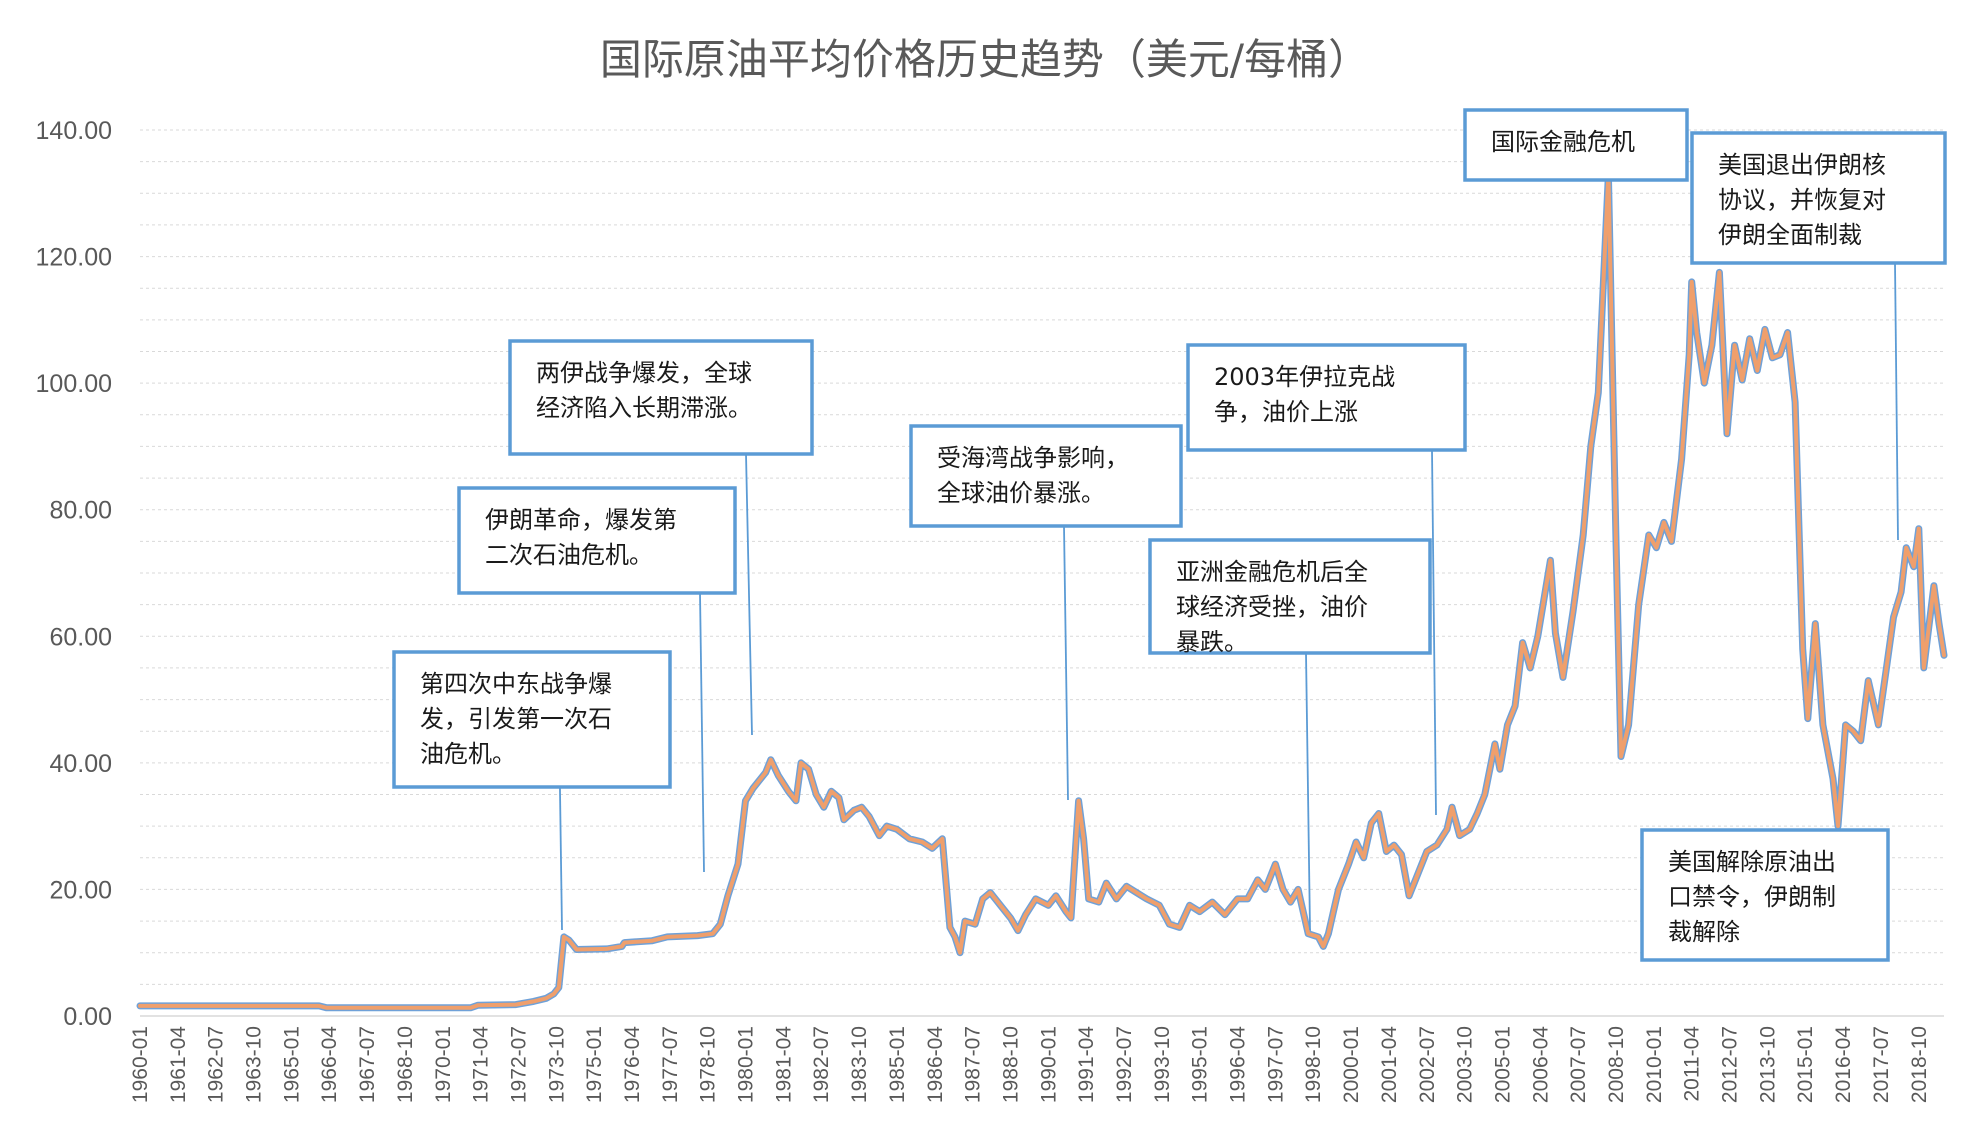 The height and width of the screenshot is (1146, 1970). Describe the element at coordinates (783, 1064) in the screenshot. I see `x-tick-label: 1981-04` at that location.